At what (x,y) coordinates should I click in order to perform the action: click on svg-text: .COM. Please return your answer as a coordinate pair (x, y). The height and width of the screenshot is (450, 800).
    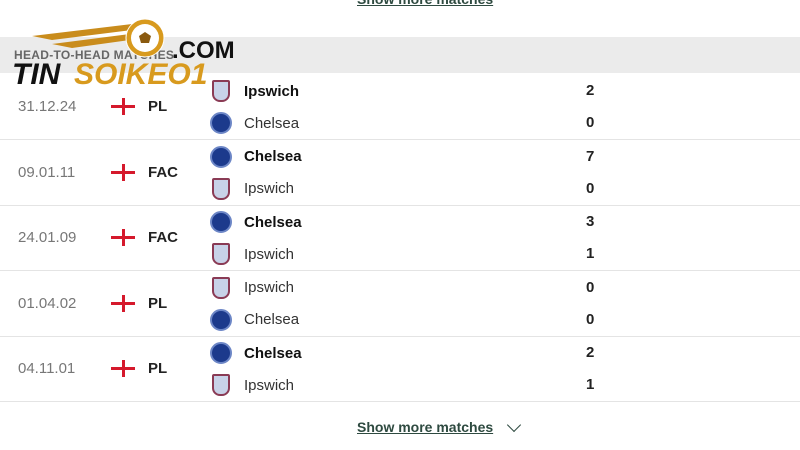
    Looking at the image, I should click on (203, 50).